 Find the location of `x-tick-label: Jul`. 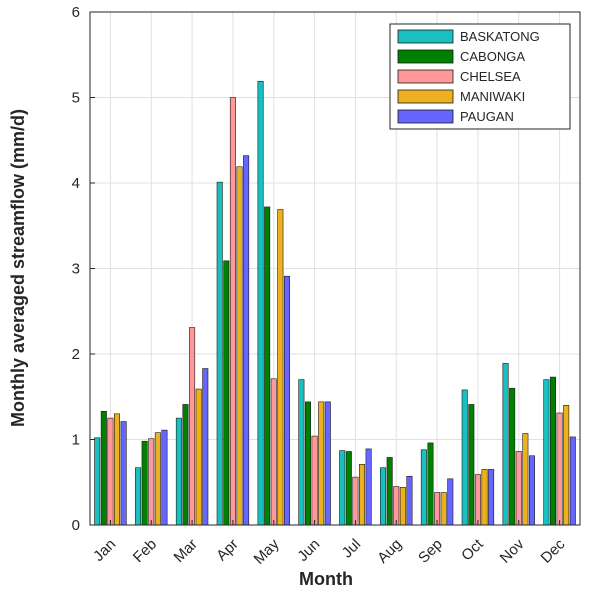

x-tick-label: Jul is located at coordinates (352, 549).